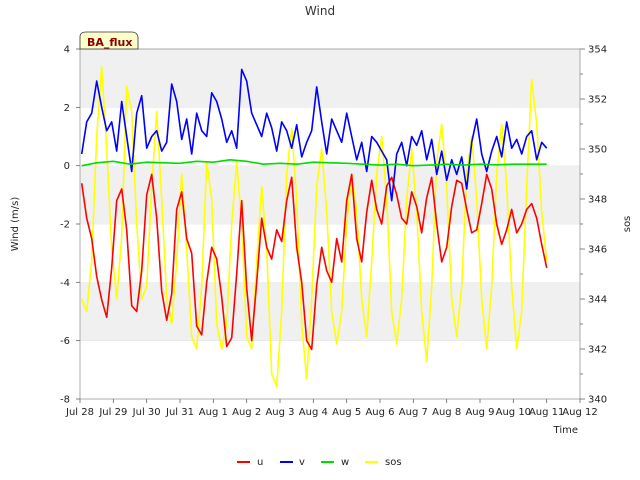  What do you see at coordinates (65, 225) in the screenshot?
I see `y-tick-label: -2` at bounding box center [65, 225].